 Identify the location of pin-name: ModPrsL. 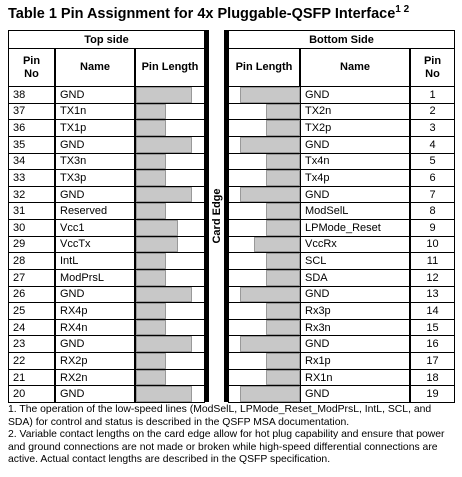
(95, 277).